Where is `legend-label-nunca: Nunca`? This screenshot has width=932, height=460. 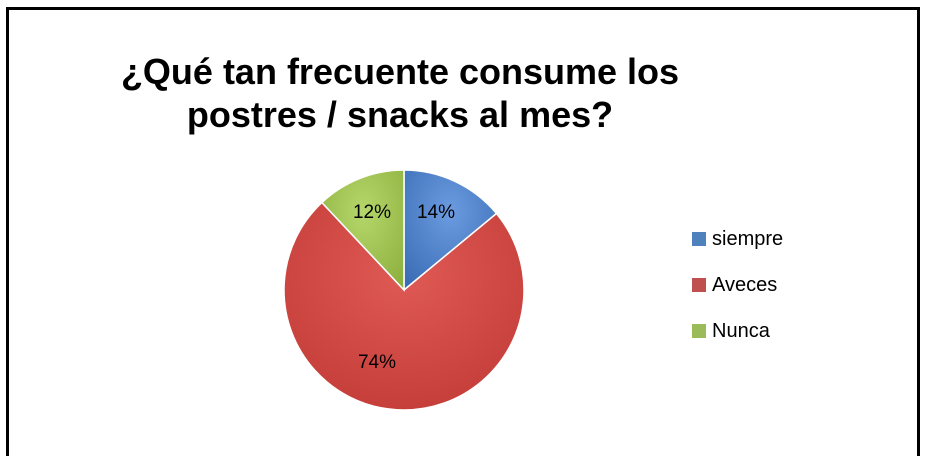 legend-label-nunca: Nunca is located at coordinates (741, 330).